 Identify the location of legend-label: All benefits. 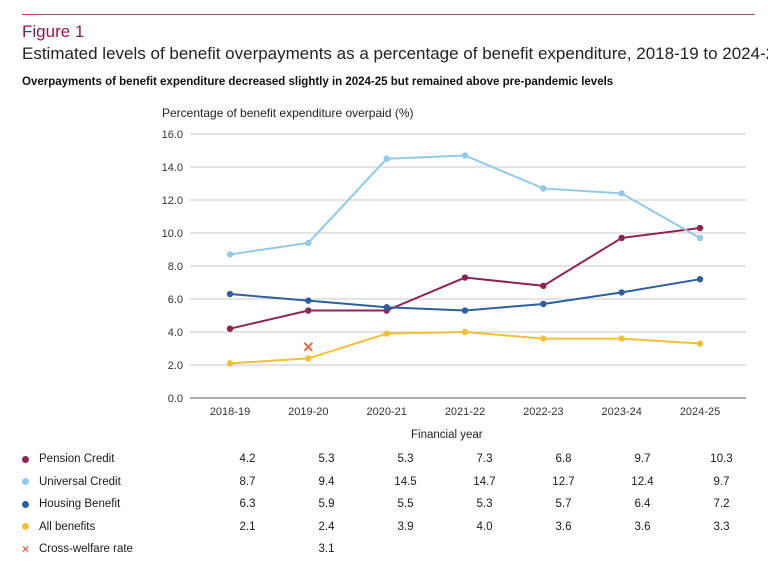
(67, 526).